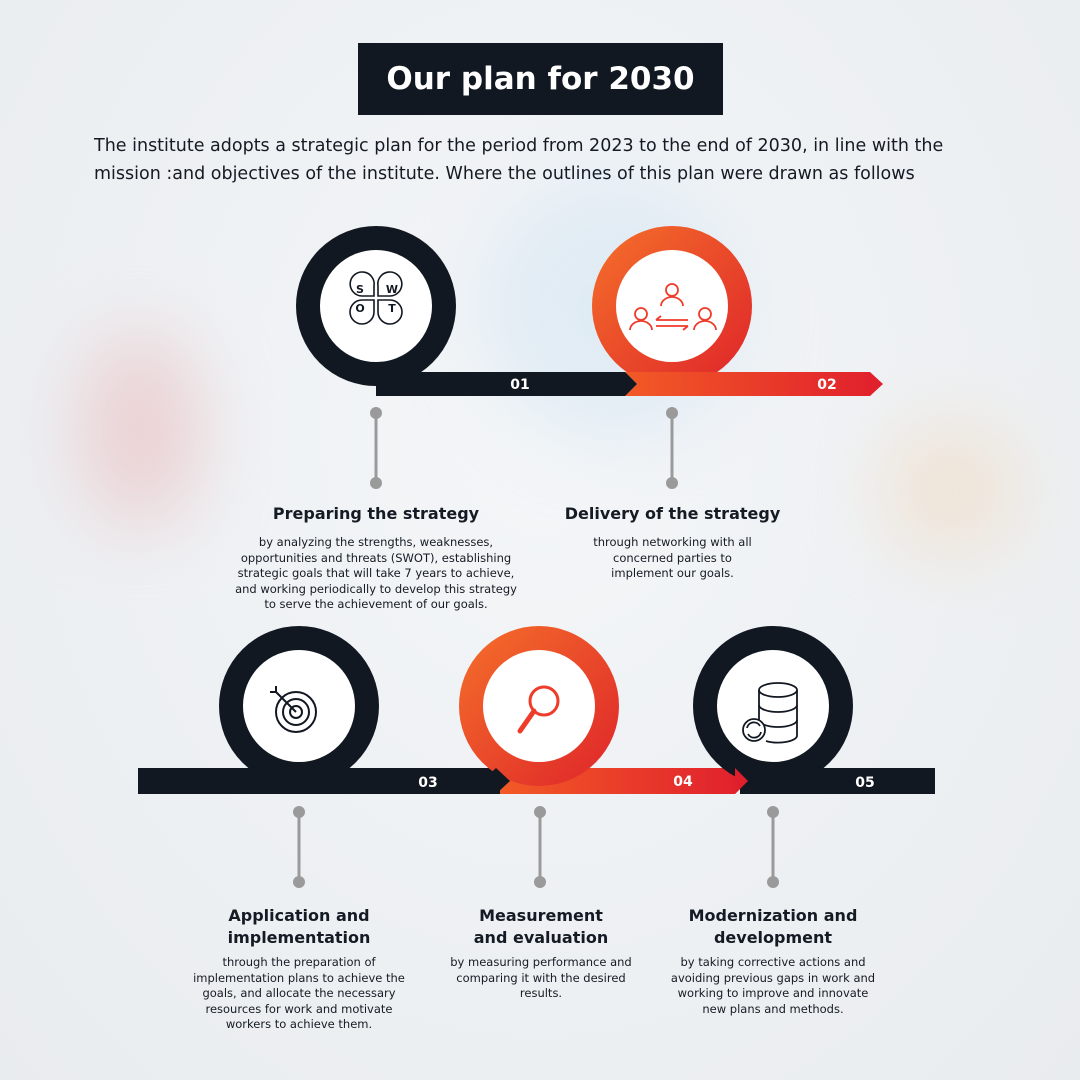 The width and height of the screenshot is (1080, 1080). Describe the element at coordinates (427, 783) in the screenshot. I see `step-number: 03` at that location.